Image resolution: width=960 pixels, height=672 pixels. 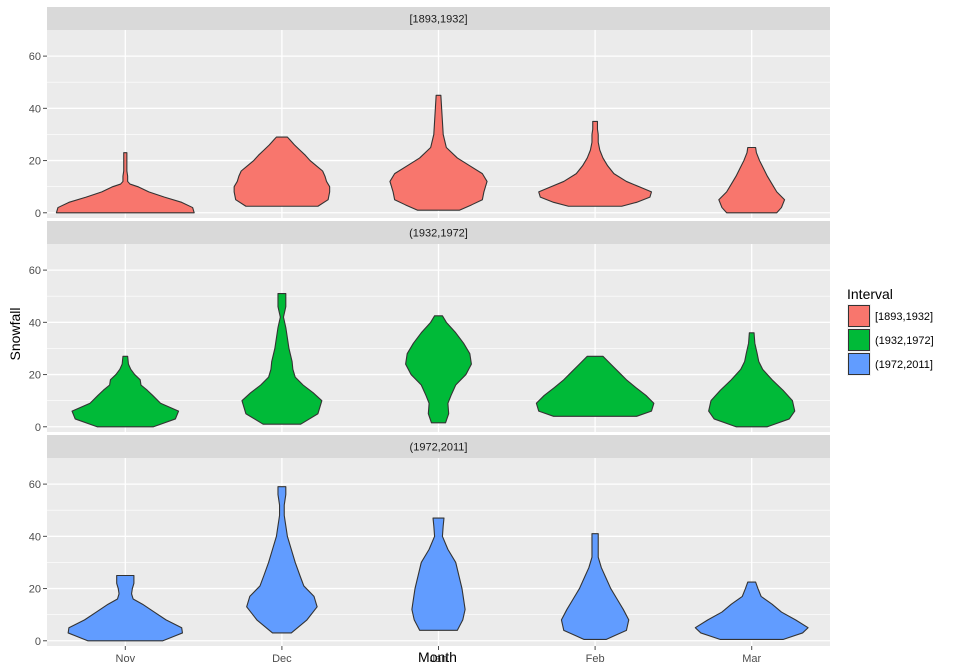 I want to click on legend-label: (1932,1972], so click(x=904, y=341).